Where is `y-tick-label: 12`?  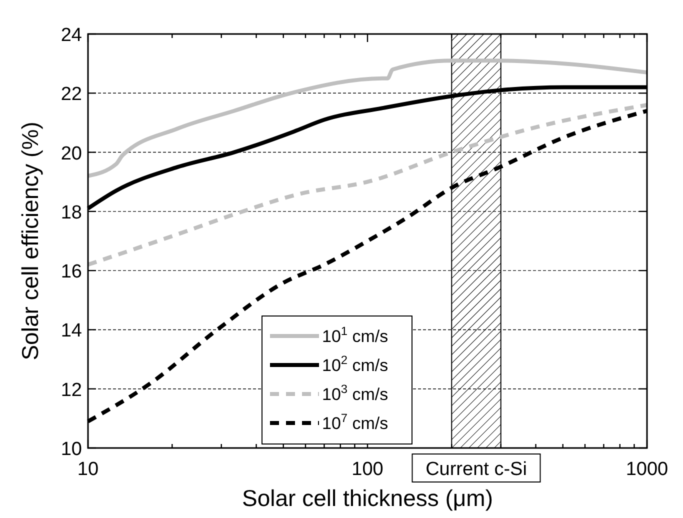
y-tick-label: 12 is located at coordinates (71, 390).